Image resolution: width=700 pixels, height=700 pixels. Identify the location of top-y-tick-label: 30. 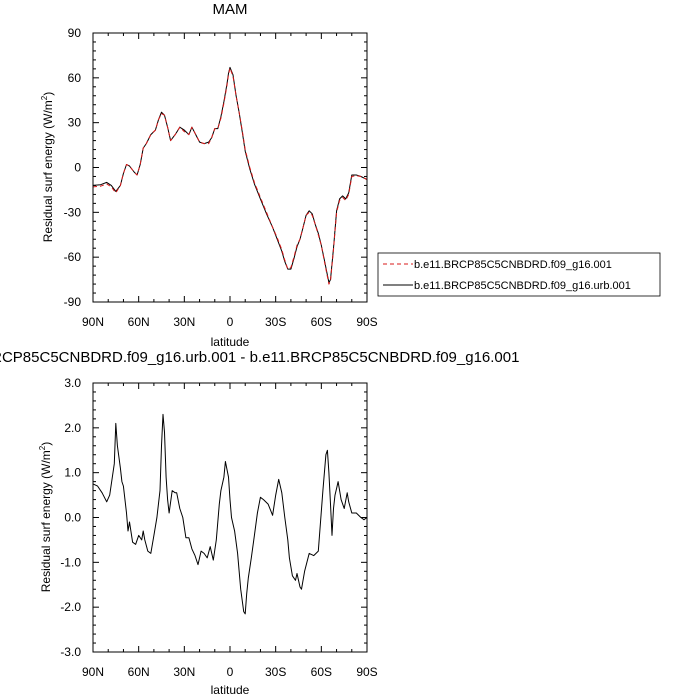
(75, 123).